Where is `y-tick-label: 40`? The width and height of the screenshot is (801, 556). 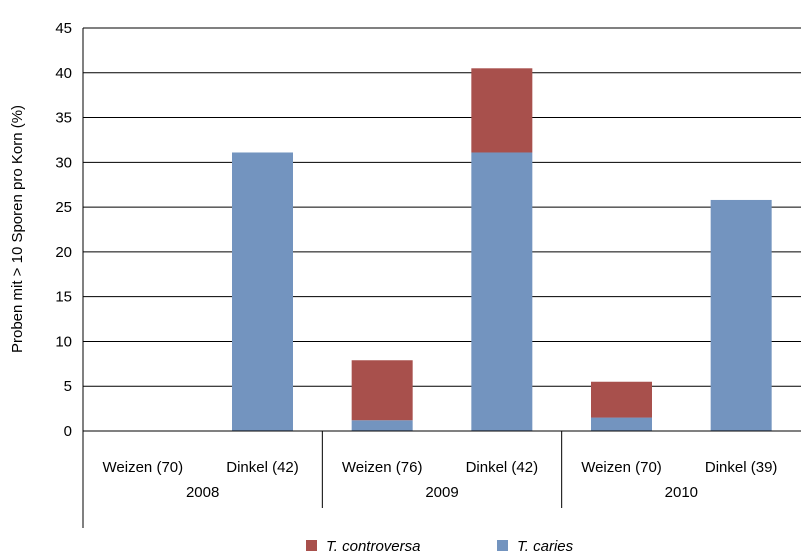 y-tick-label: 40 is located at coordinates (63, 73).